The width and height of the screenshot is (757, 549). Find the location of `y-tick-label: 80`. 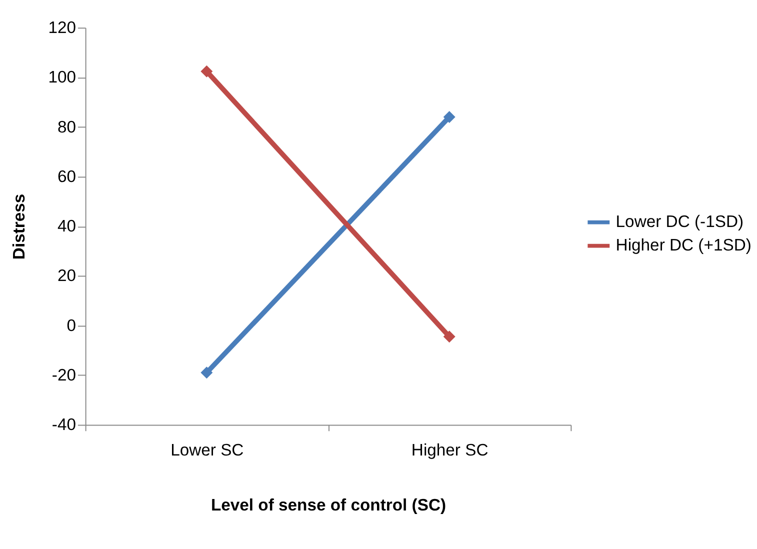

y-tick-label: 80 is located at coordinates (66, 126).